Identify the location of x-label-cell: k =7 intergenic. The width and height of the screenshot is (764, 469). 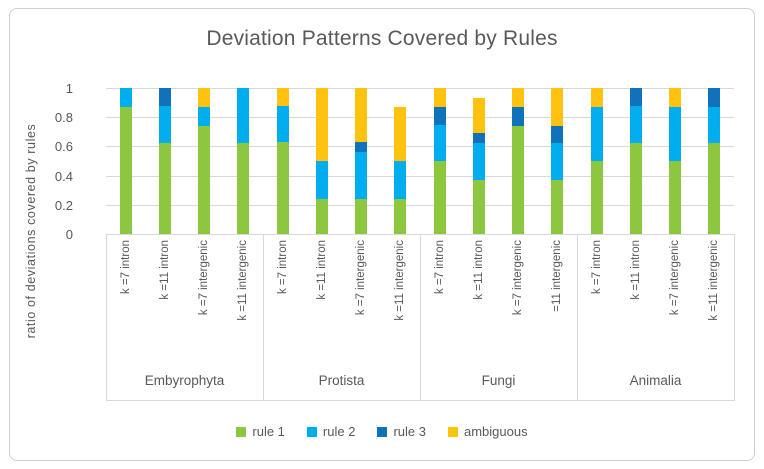
(361, 299).